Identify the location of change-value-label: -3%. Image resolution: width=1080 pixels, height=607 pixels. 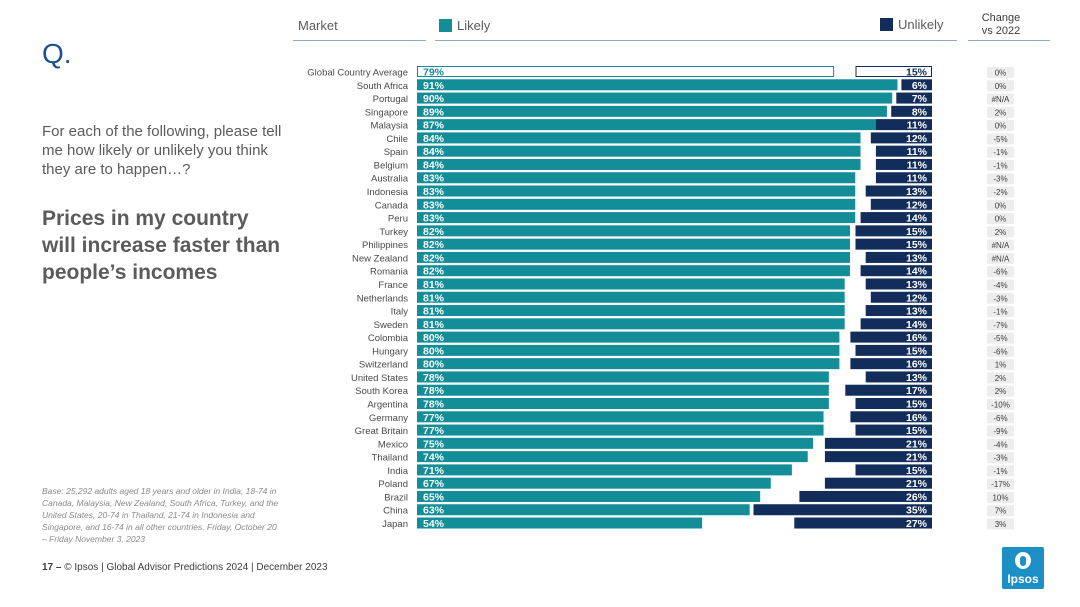
(1000, 458).